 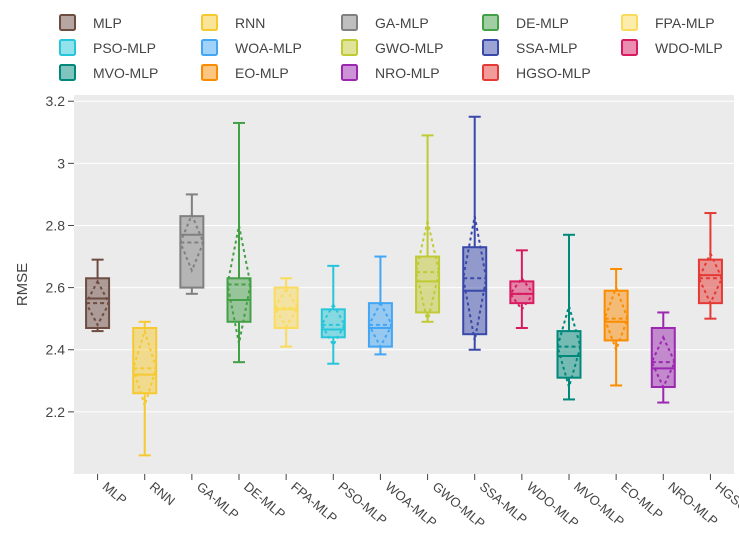 I want to click on legend-item-rnn: RNN, so click(x=233, y=22).